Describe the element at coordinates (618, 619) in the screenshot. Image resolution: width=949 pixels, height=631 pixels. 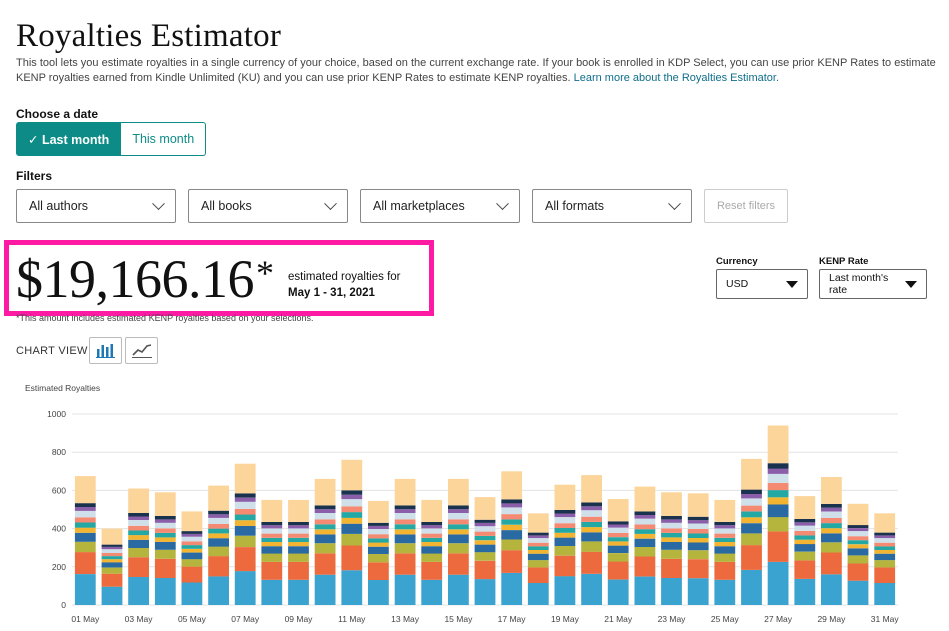
I see `x-tick-label: 21 May` at that location.